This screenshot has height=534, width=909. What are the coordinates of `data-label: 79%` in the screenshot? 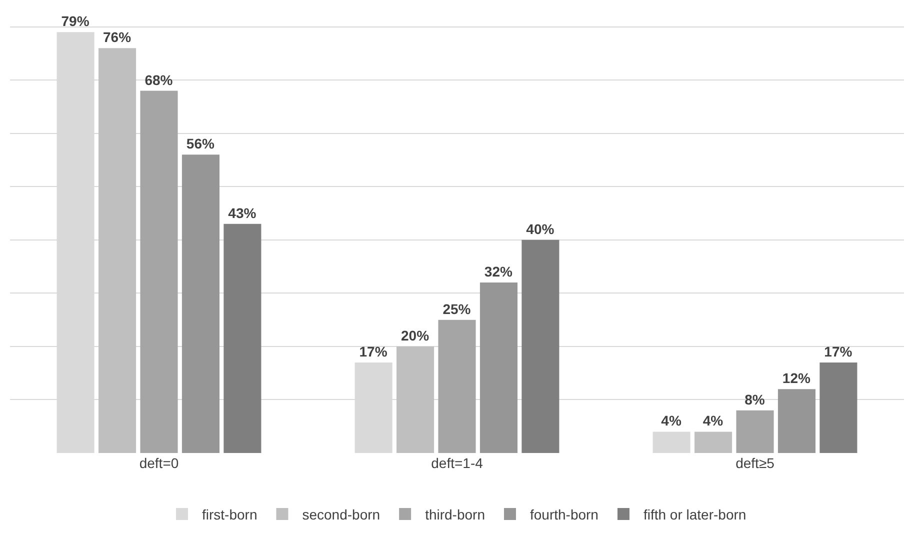 It's located at (75, 21).